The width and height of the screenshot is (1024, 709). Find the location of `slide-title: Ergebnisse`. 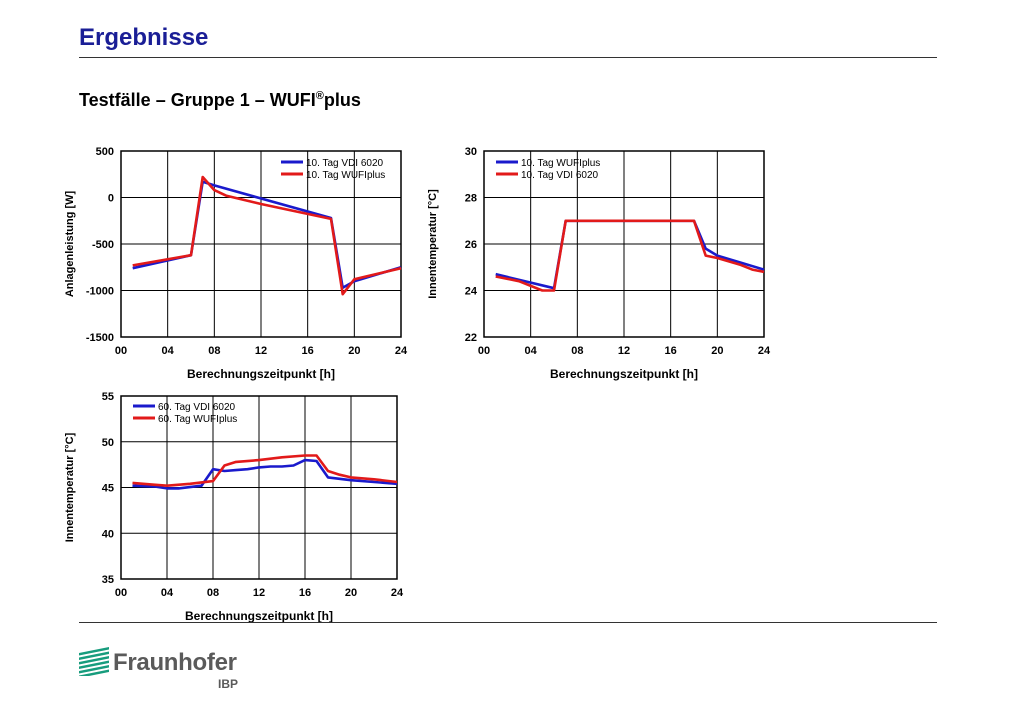

slide-title: Ergebnisse is located at coordinates (144, 37).